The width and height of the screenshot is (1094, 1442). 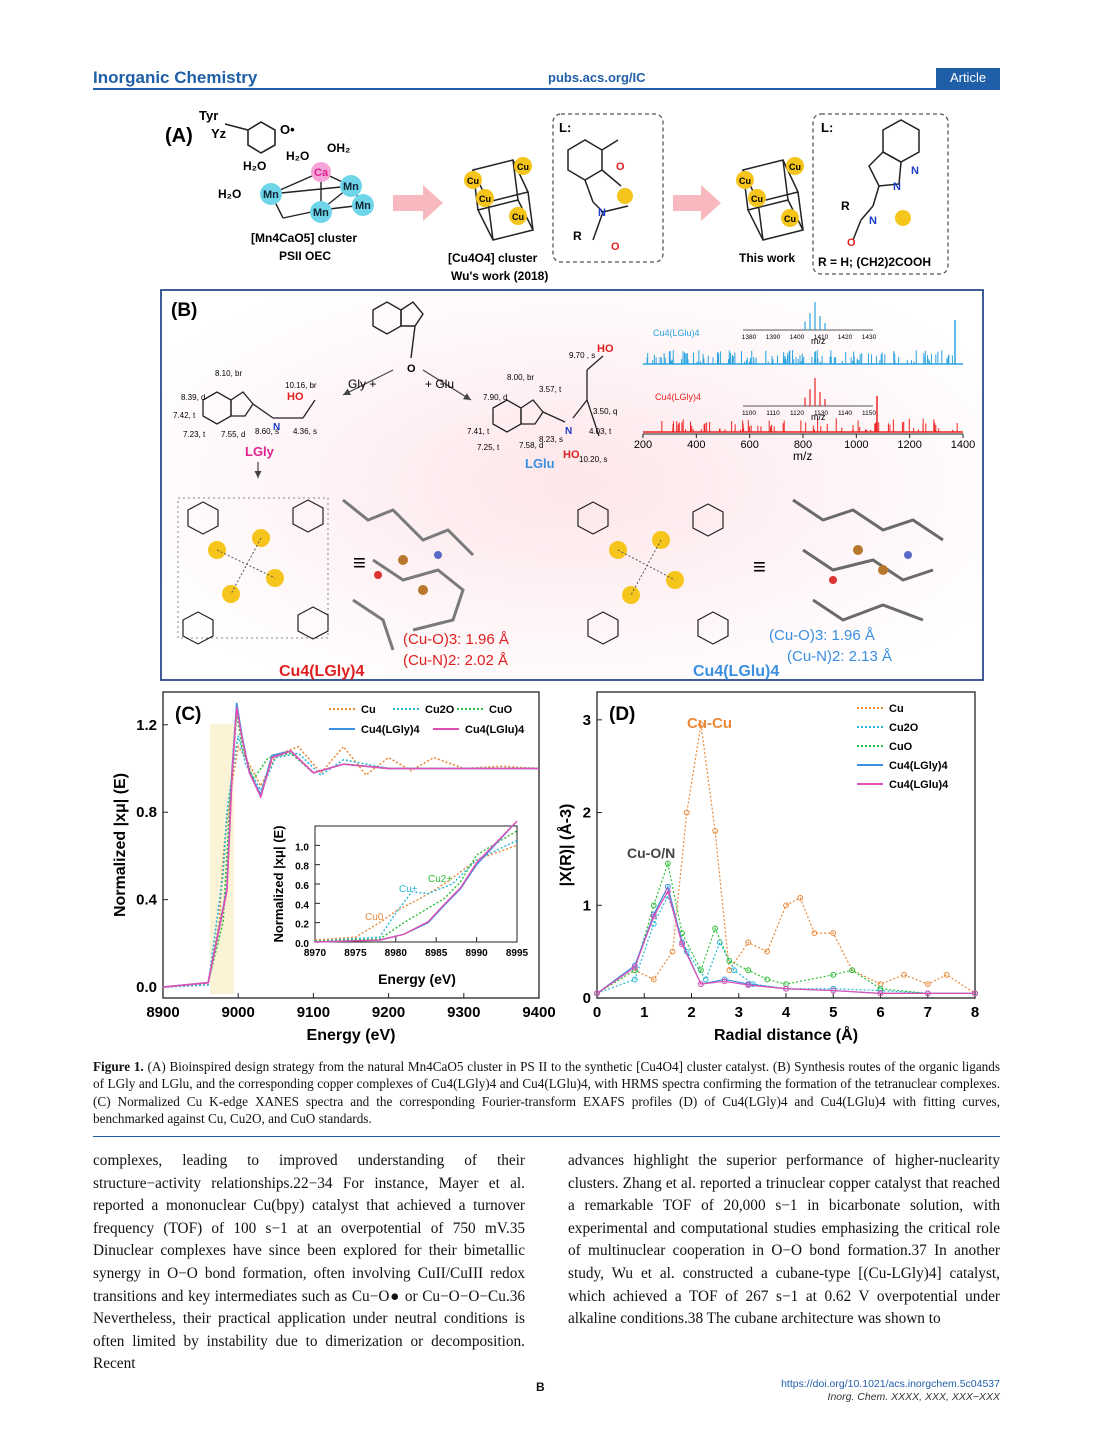 What do you see at coordinates (362, 384) in the screenshot?
I see `svg-text: Gly +` at bounding box center [362, 384].